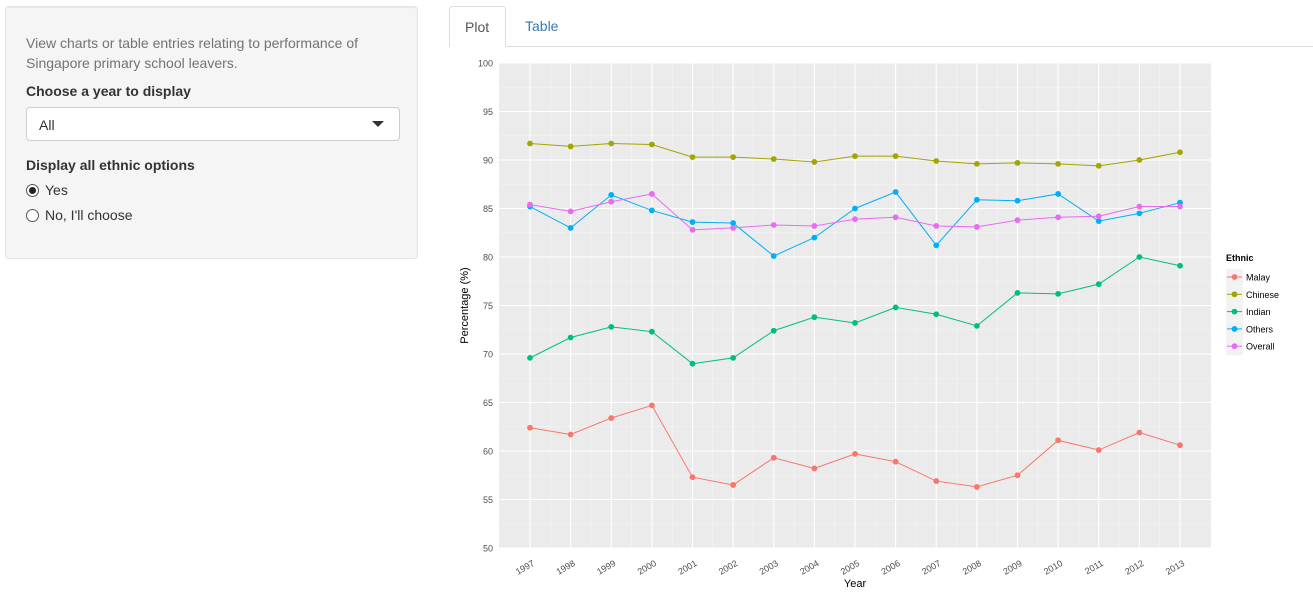 Image resolution: width=1313 pixels, height=597 pixels. What do you see at coordinates (1094, 567) in the screenshot?
I see `x-tick-label: 2011` at bounding box center [1094, 567].